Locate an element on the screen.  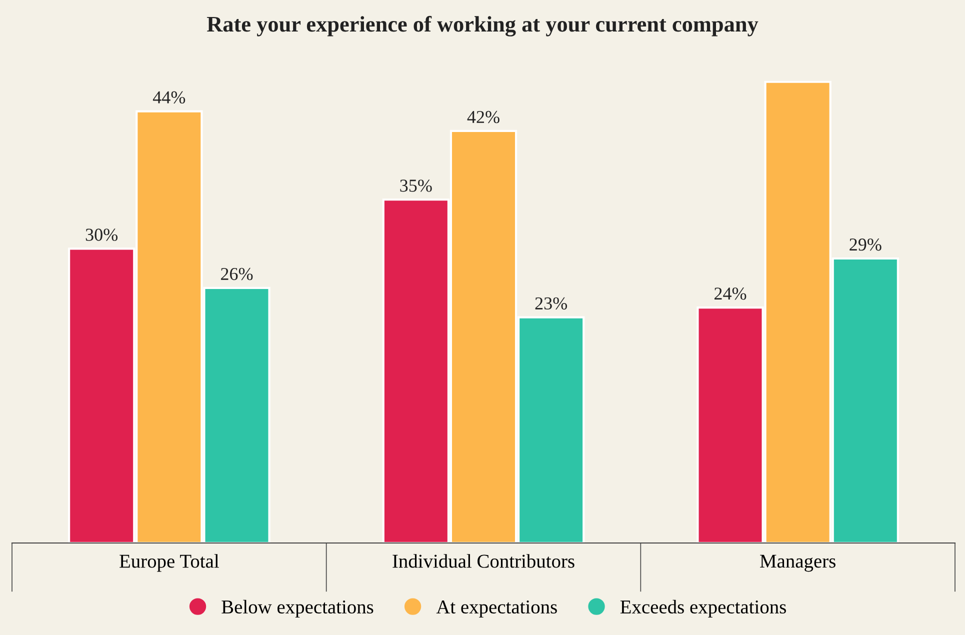
legend-label: At expectations is located at coordinates (496, 609).